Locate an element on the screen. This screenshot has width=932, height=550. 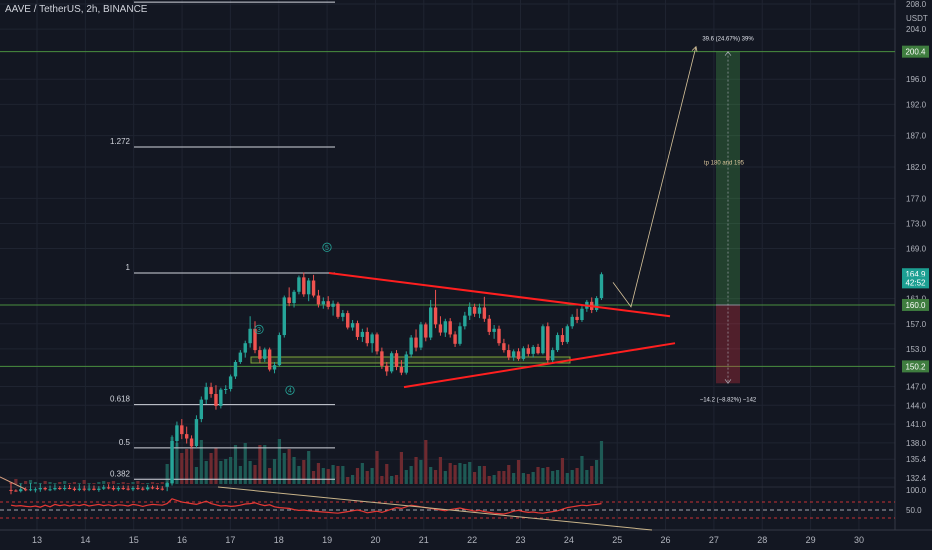
date-tick: 30 is located at coordinates (859, 540).